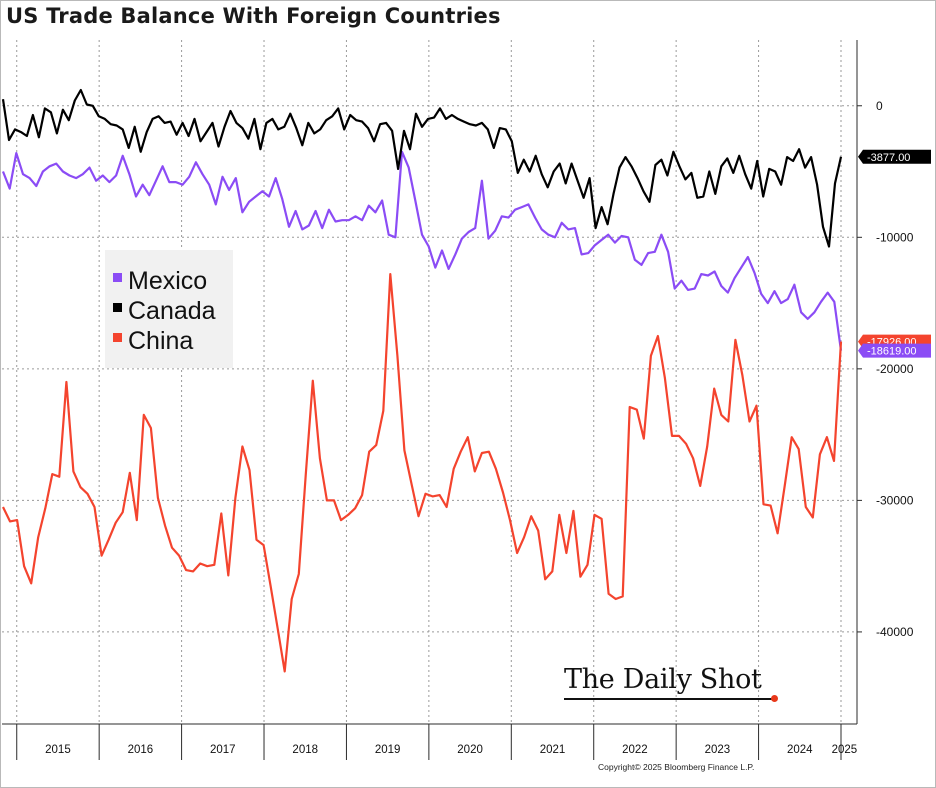 This screenshot has width=936, height=788. I want to click on chart-title: US Trade Balance With Foreign Countries, so click(253, 16).